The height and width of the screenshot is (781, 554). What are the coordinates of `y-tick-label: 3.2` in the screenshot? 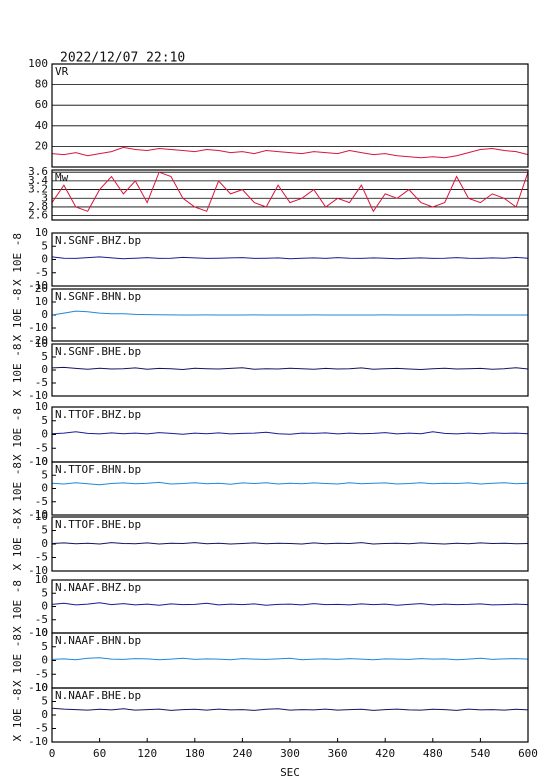 It's located at (38, 189).